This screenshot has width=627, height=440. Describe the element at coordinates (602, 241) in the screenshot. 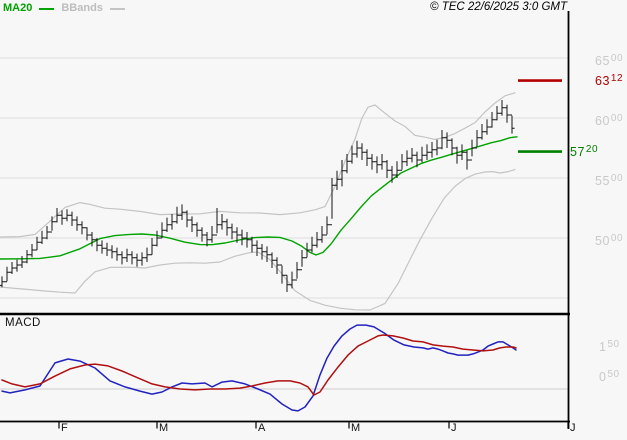

I see `y-axis-label-5000-main: 50` at that location.